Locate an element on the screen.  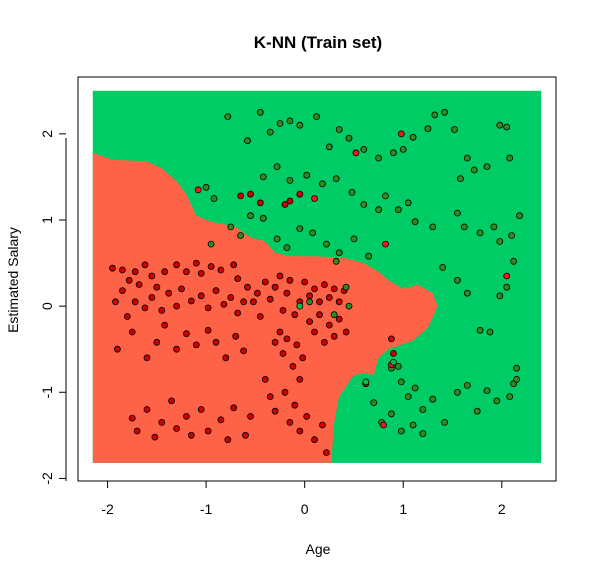
x-axis-label: Age is located at coordinates (318, 549).